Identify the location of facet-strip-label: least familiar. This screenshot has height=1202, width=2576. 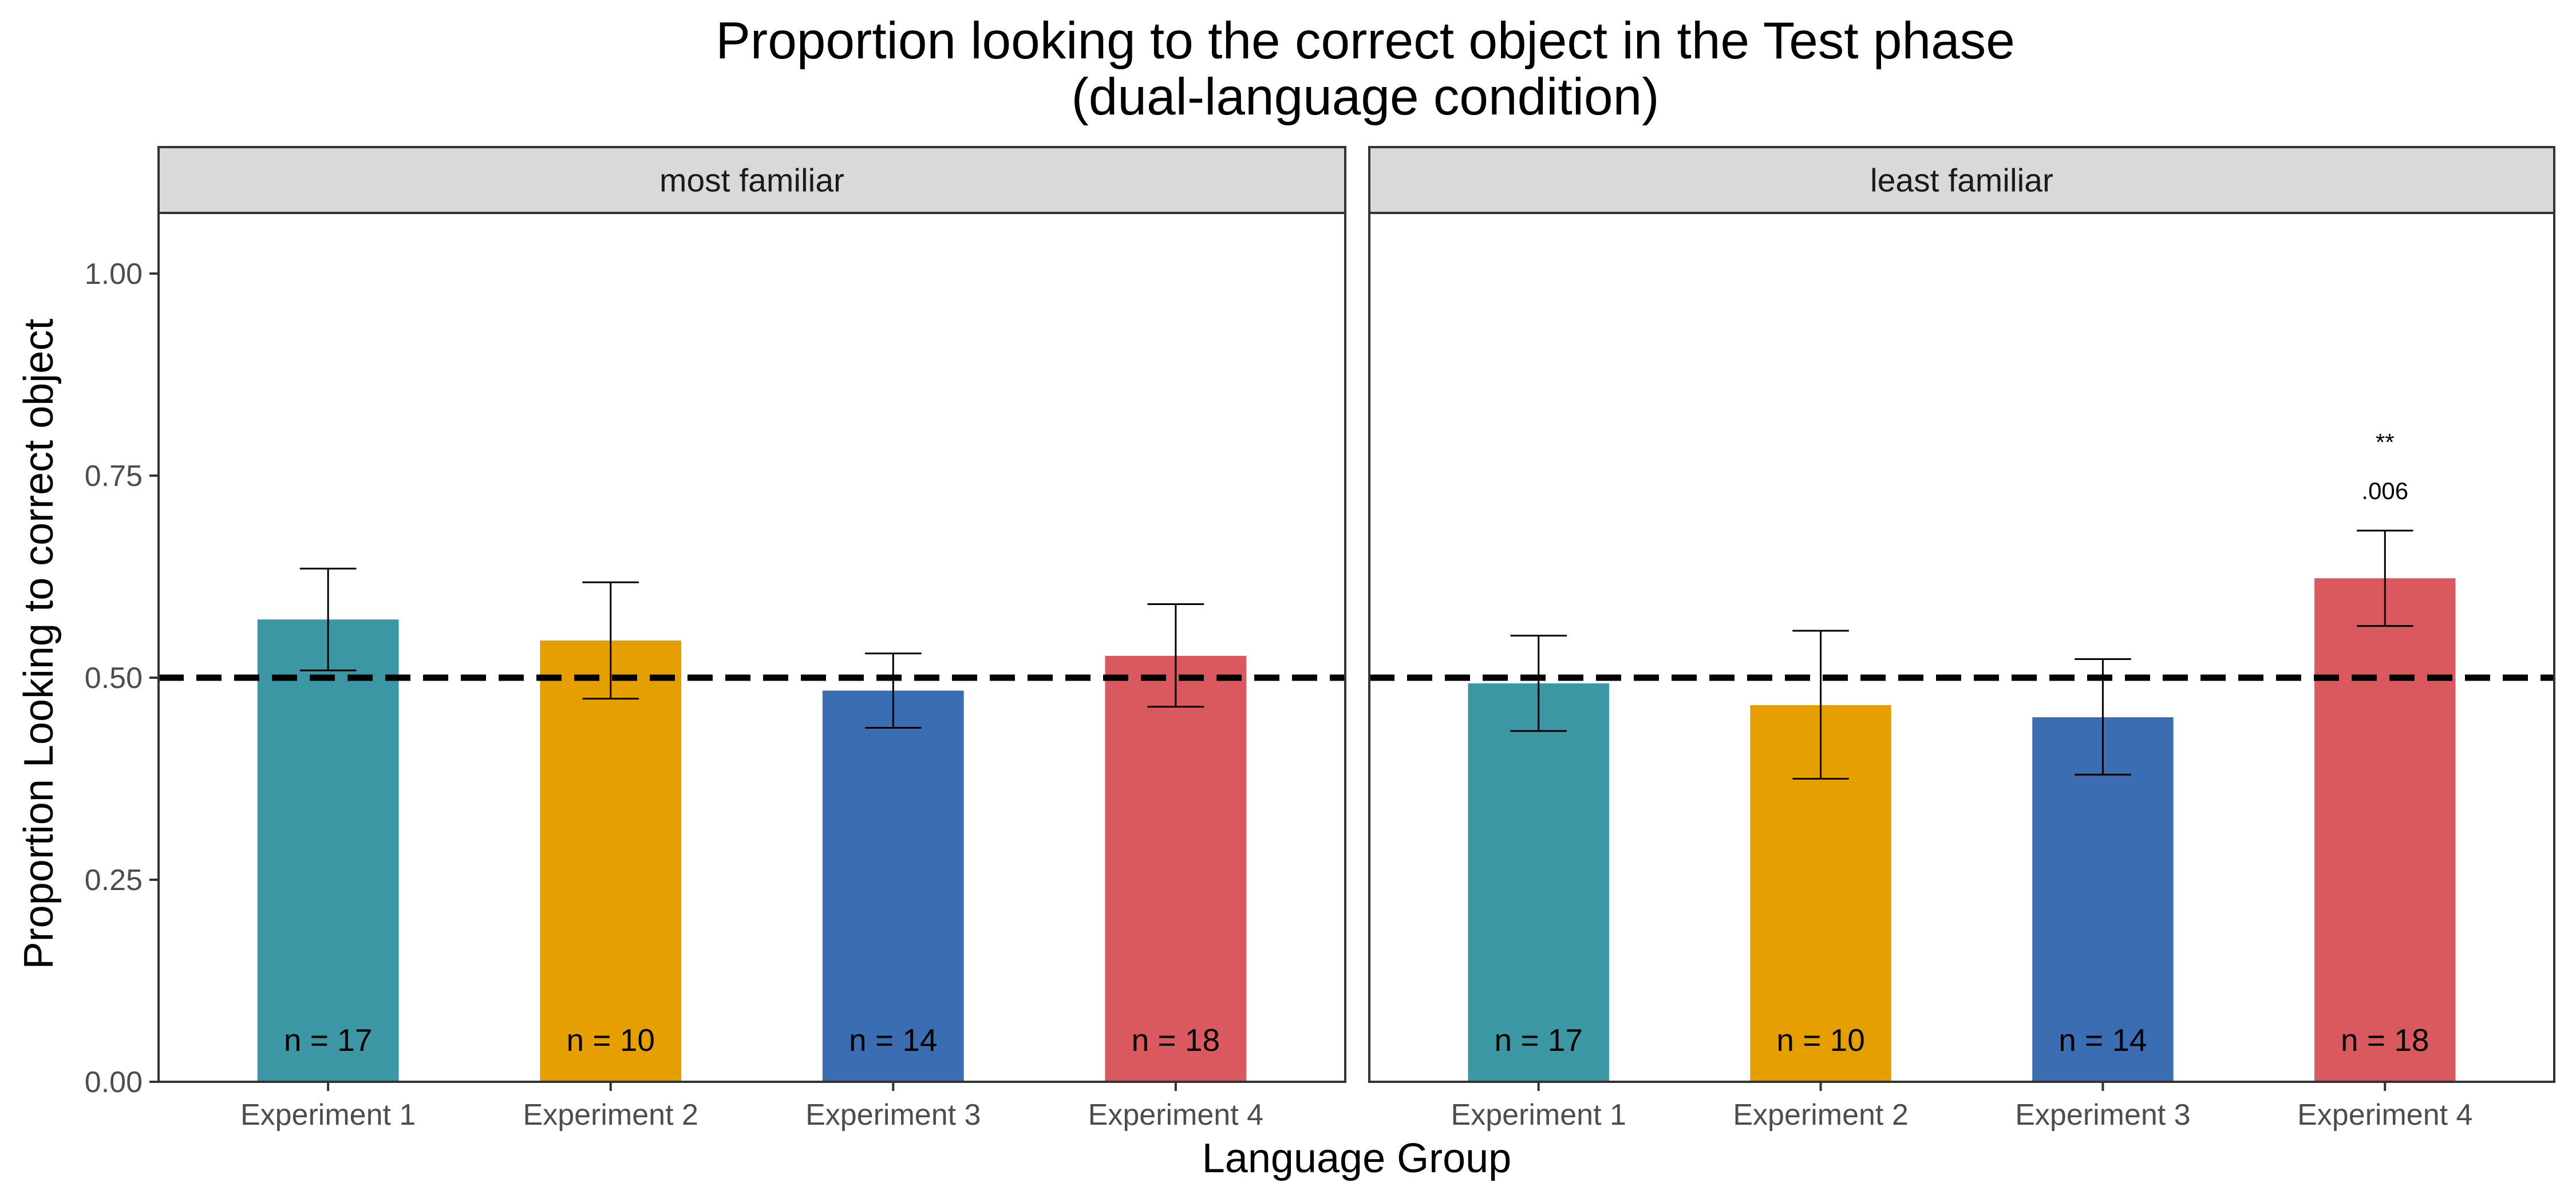
(1961, 181).